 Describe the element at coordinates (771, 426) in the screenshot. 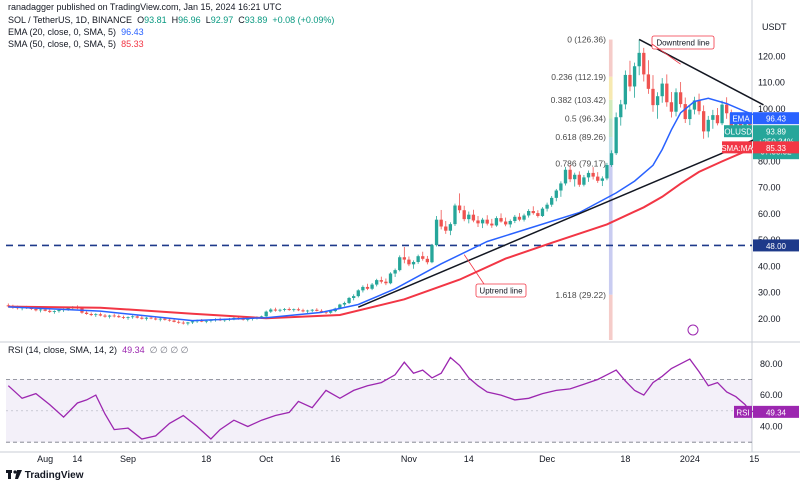

I see `rsi-tick-2: 40.00` at that location.